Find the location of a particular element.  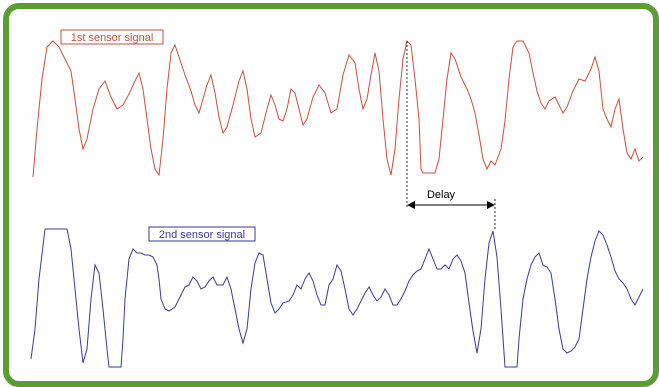

sensor1-label: 1st sensor signal is located at coordinates (112, 38).